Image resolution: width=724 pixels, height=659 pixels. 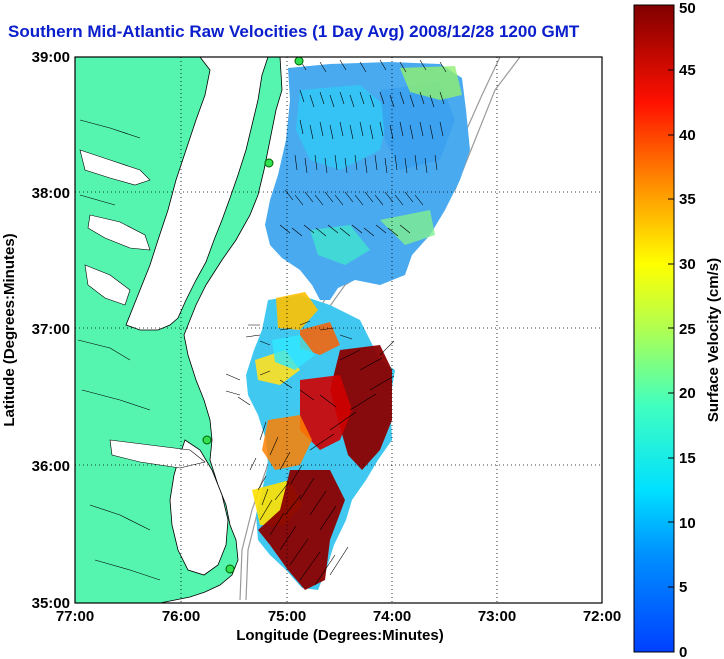 I want to click on x-tick-label: 75:00, so click(x=287, y=616).